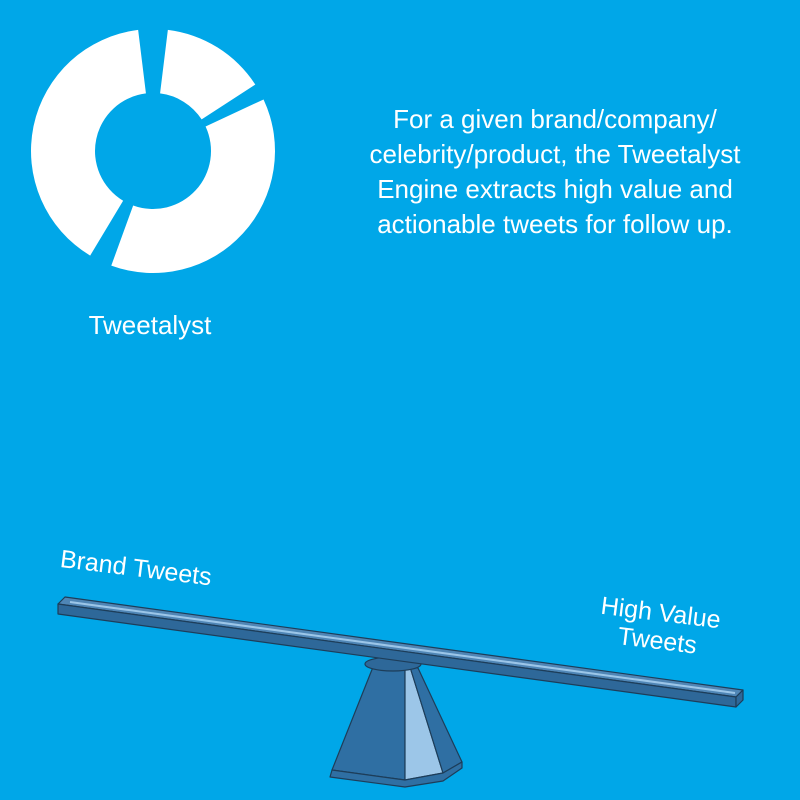 The width and height of the screenshot is (800, 800). Describe the element at coordinates (739, 698) in the screenshot. I see `beam-end-face` at that location.